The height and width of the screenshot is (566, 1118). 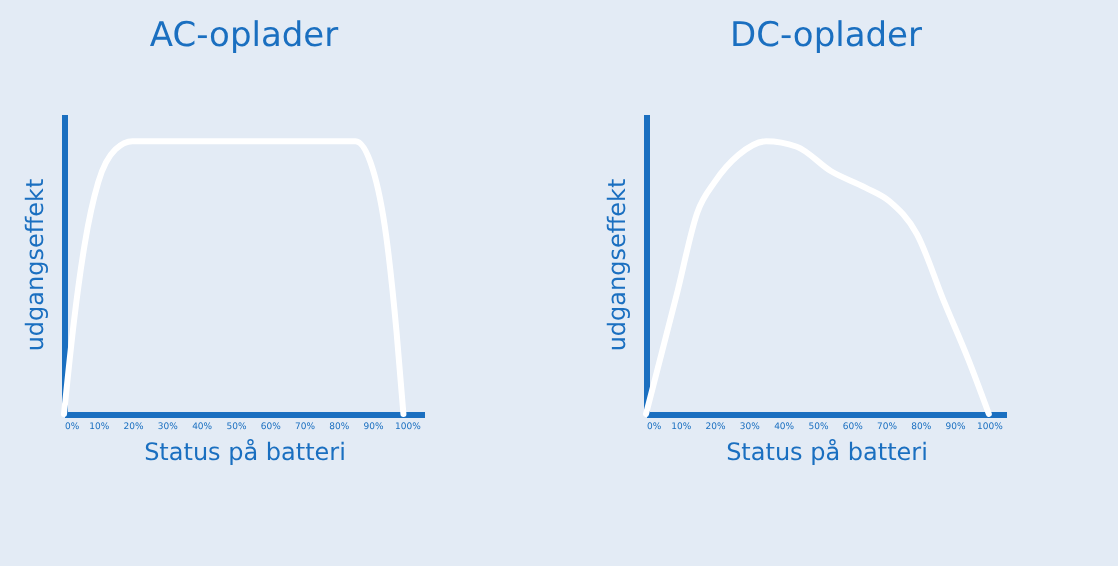 I want to click on chart-title: AC-oplader, so click(x=244, y=36).